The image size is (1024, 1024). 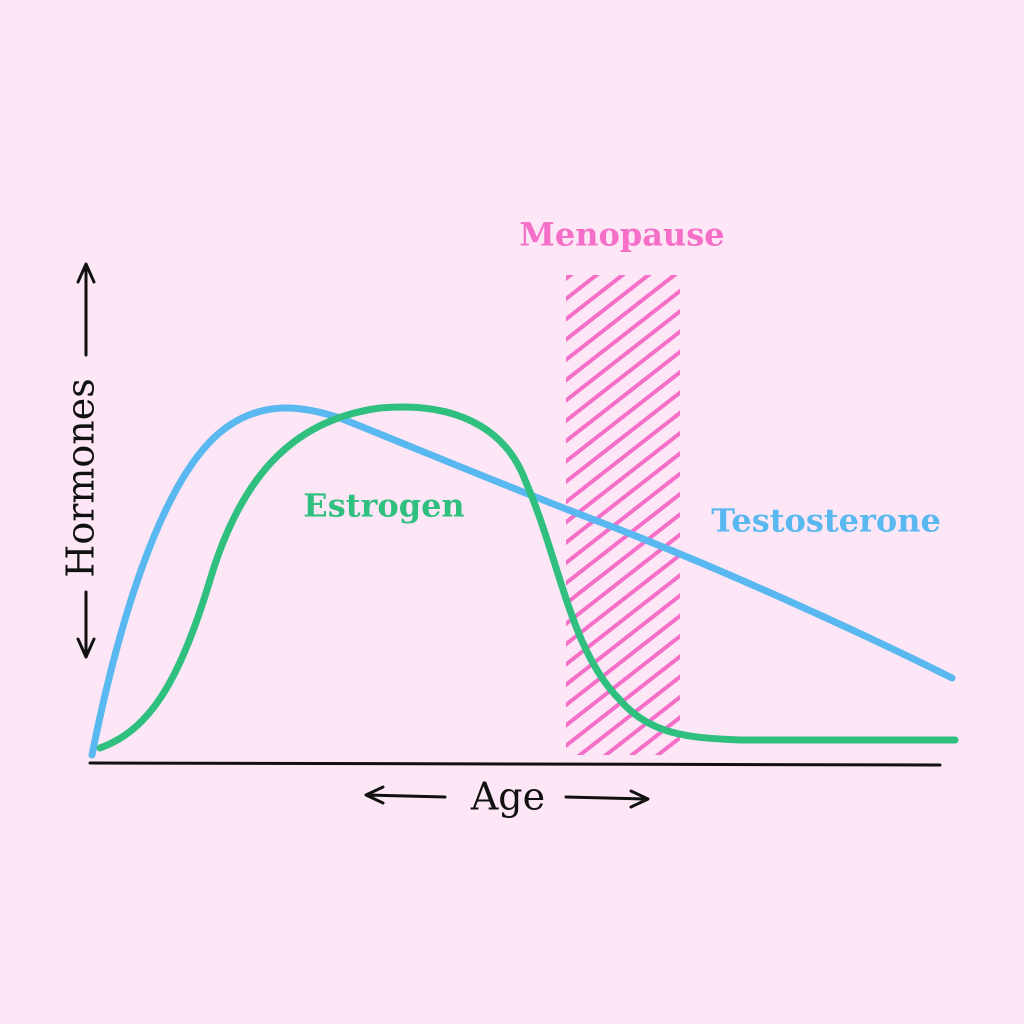 I want to click on x-axis-label: Age, so click(x=507, y=797).